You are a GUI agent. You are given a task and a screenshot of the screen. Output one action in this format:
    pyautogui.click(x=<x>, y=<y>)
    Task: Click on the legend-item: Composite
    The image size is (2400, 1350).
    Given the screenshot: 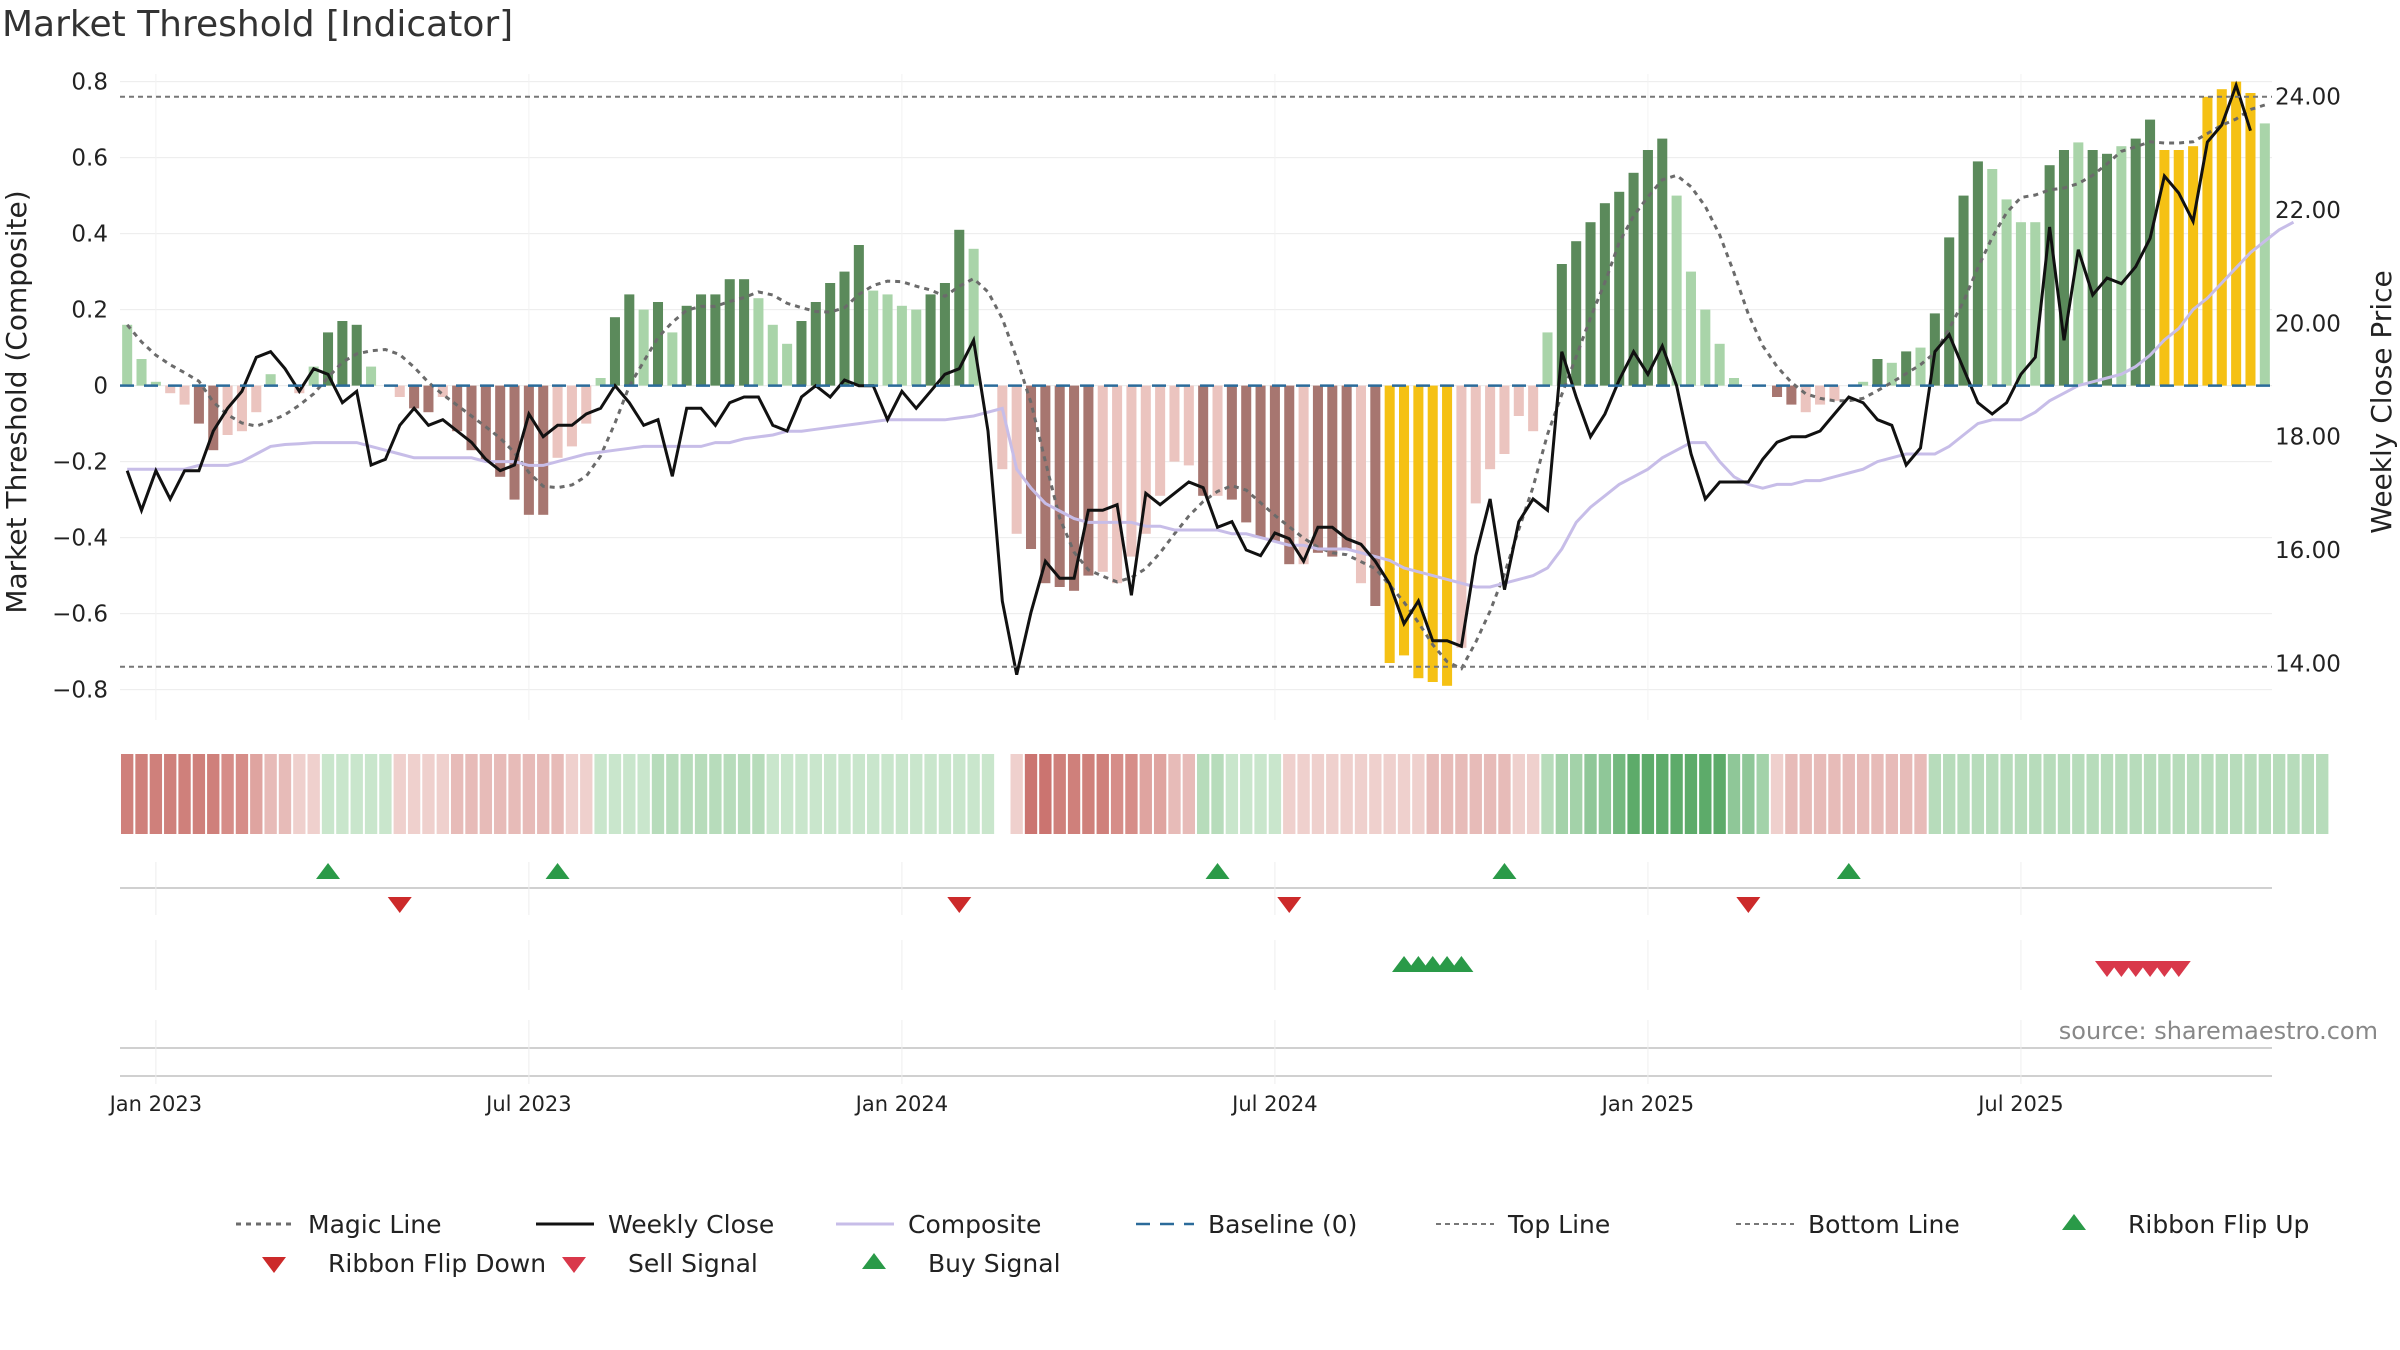 What is the action you would take?
    pyautogui.click(x=938, y=1224)
    